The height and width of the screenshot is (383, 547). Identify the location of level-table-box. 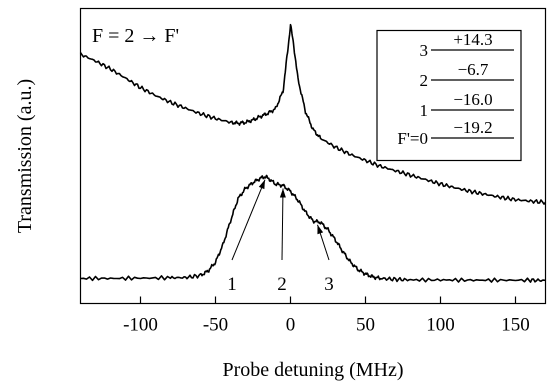
(449, 95).